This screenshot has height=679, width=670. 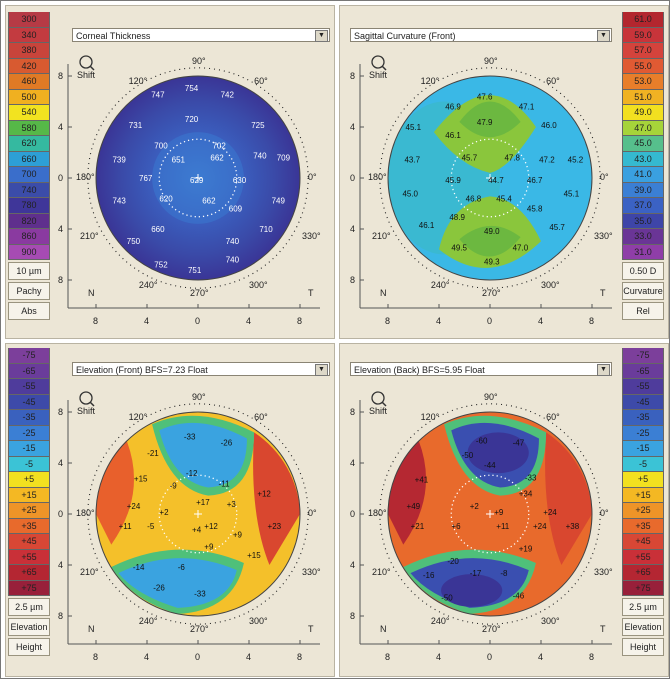 What do you see at coordinates (453, 107) in the screenshot?
I see `map-value: 46.9` at bounding box center [453, 107].